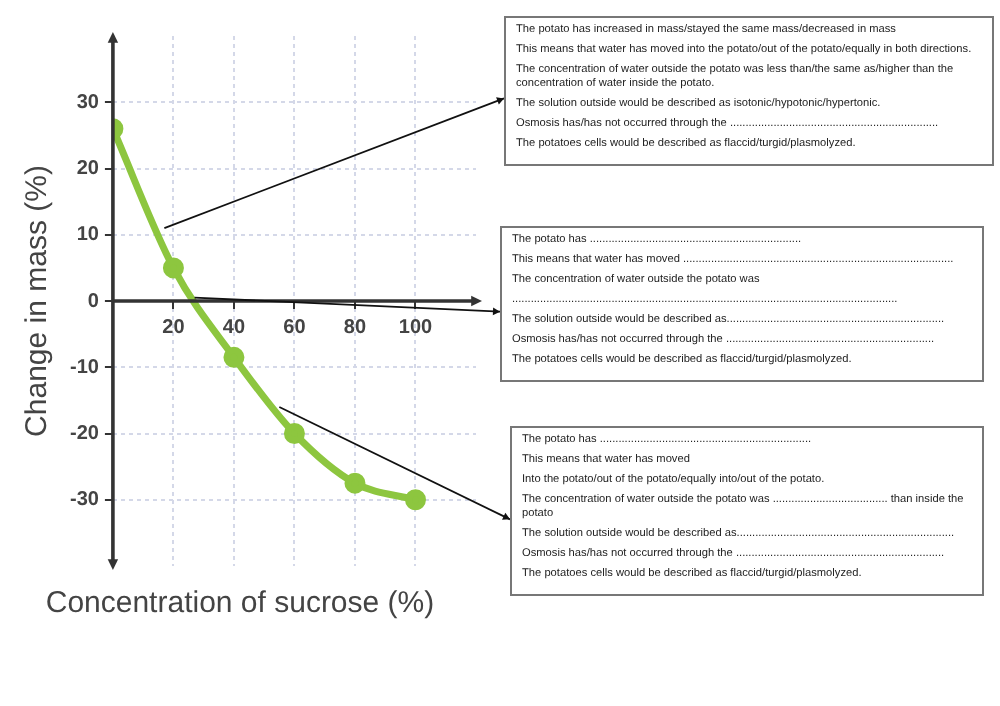 The width and height of the screenshot is (1000, 706). Describe the element at coordinates (93, 301) in the screenshot. I see `y-tick-label: 0` at that location.